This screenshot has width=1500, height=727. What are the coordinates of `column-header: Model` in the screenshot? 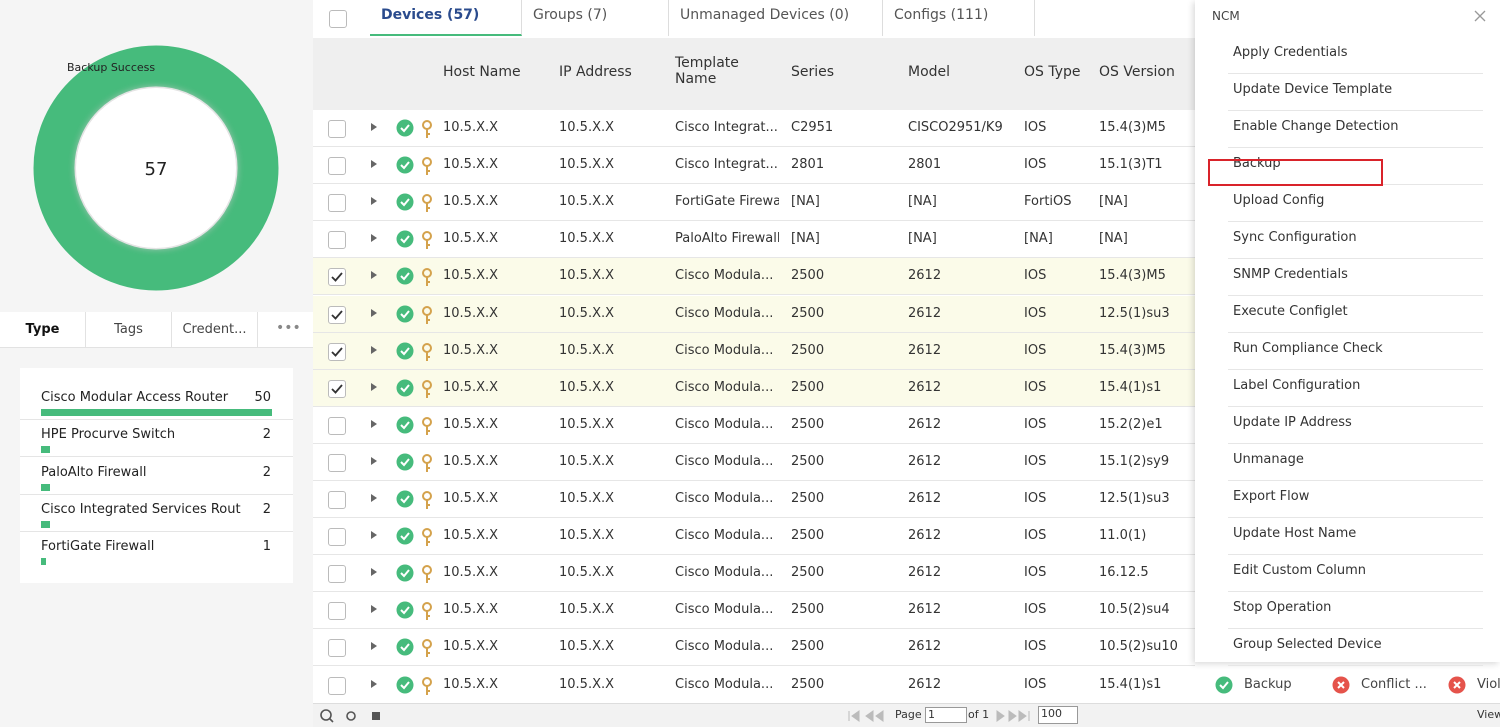 It's located at (963, 72).